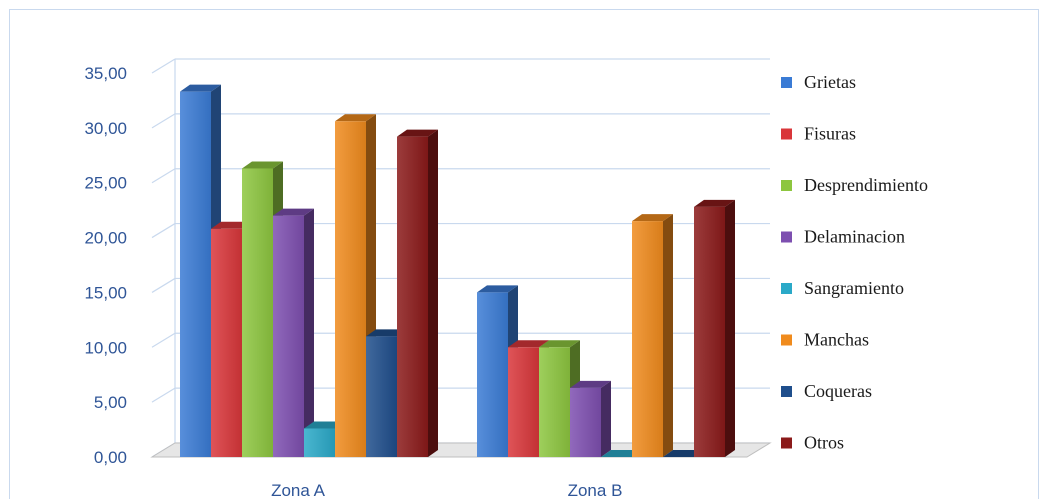  I want to click on y-tick-label: 0,00, so click(110, 457).